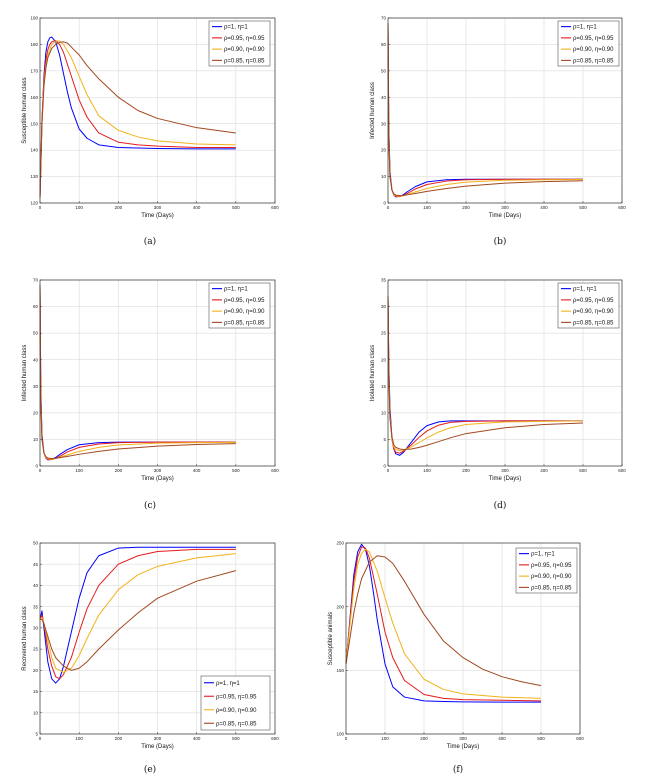 The image size is (663, 783). What do you see at coordinates (340, 670) in the screenshot?
I see `y-tick-label: 150` at bounding box center [340, 670].